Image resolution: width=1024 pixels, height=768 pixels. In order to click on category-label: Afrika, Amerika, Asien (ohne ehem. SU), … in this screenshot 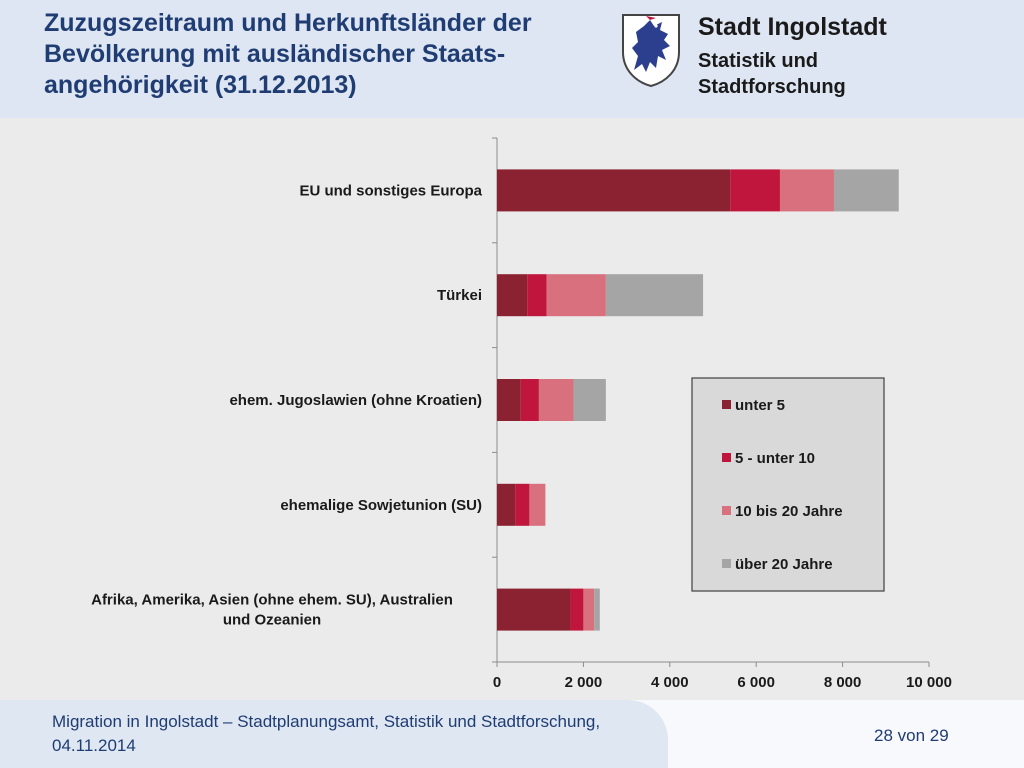, I will do `click(272, 610)`.